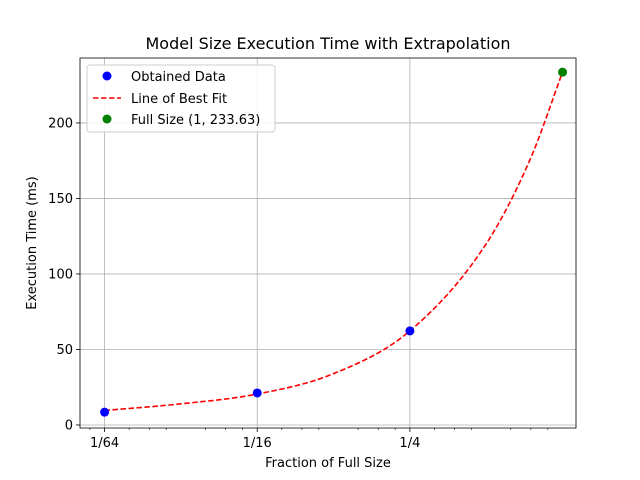 The height and width of the screenshot is (480, 640). Describe the element at coordinates (409, 443) in the screenshot. I see `x-tick-label: 1/4` at that location.